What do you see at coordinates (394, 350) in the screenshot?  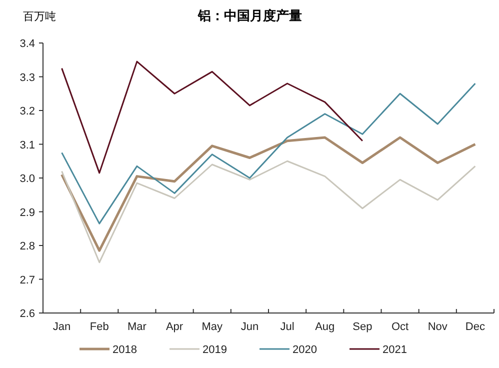 I see `legend-label: 2021` at bounding box center [394, 350].